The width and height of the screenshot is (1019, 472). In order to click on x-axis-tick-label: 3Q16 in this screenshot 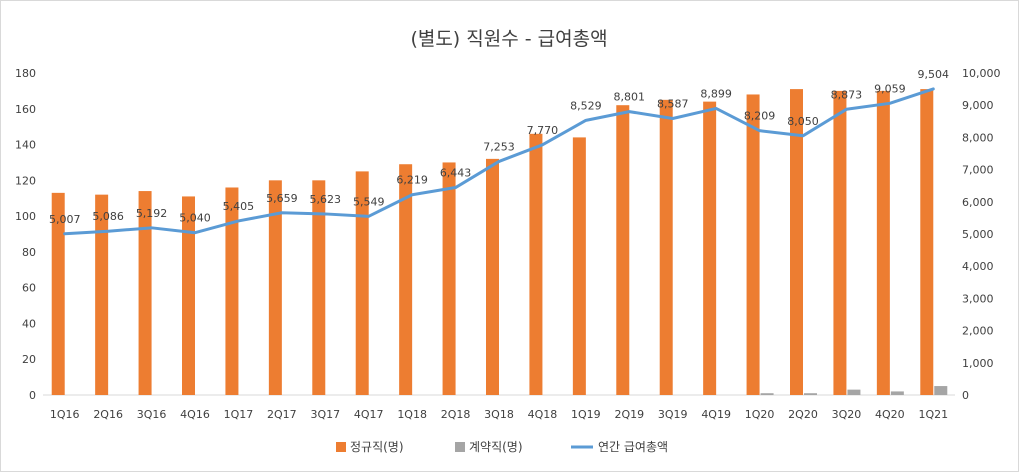, I will do `click(152, 414)`.